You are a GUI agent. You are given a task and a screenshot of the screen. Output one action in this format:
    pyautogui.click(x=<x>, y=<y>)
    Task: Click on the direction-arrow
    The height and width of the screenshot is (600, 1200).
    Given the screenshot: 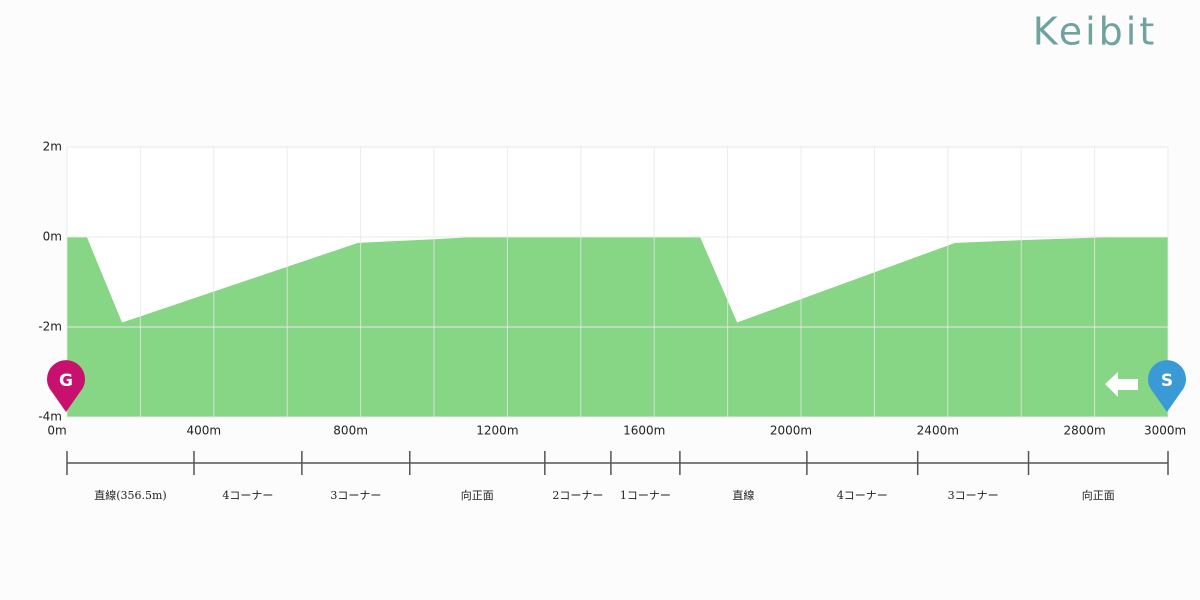 What is the action you would take?
    pyautogui.click(x=1121, y=384)
    